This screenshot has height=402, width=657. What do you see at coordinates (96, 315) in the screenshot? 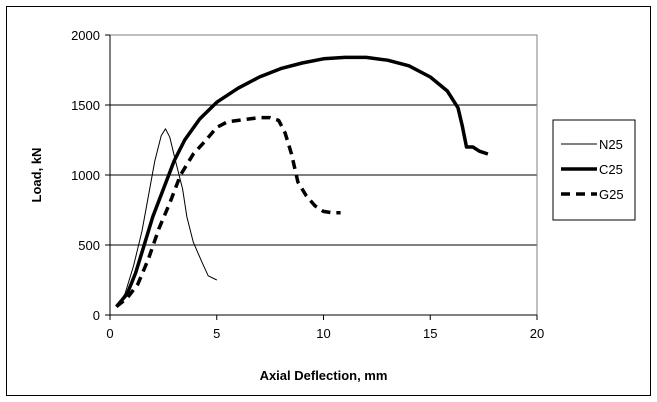
I see `y-tick-label-0: 0` at bounding box center [96, 315].